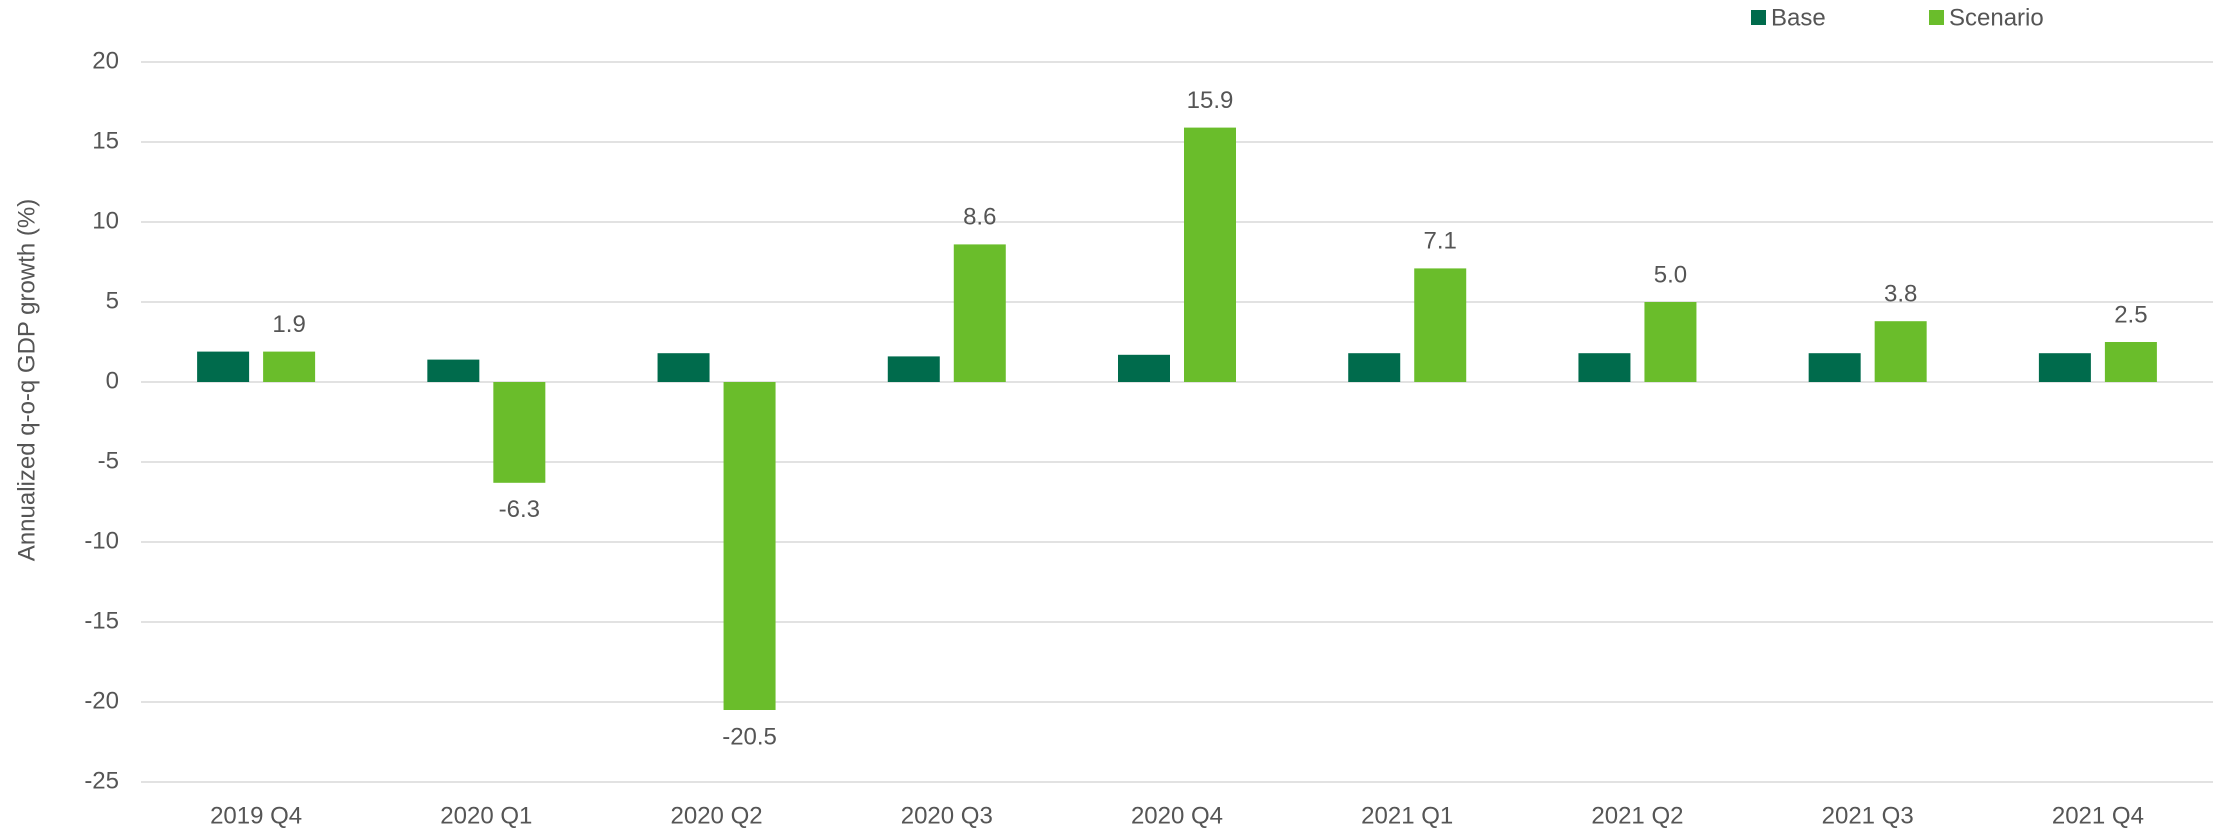 Image resolution: width=2213 pixels, height=833 pixels. What do you see at coordinates (105, 220) in the screenshot?
I see `y-tick-label: 10` at bounding box center [105, 220].